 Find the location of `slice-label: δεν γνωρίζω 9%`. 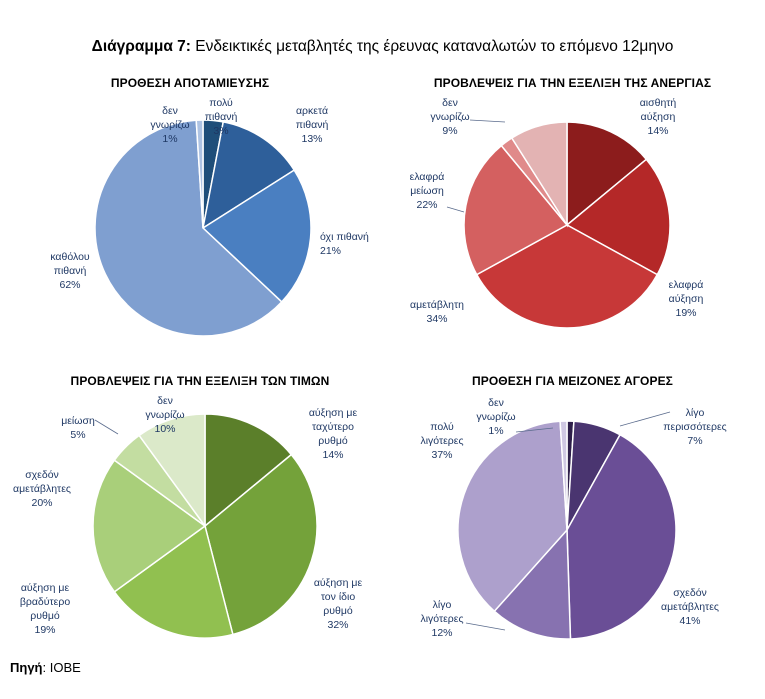

slice-label: δεν γνωρίζω 9% is located at coordinates (449, 117).